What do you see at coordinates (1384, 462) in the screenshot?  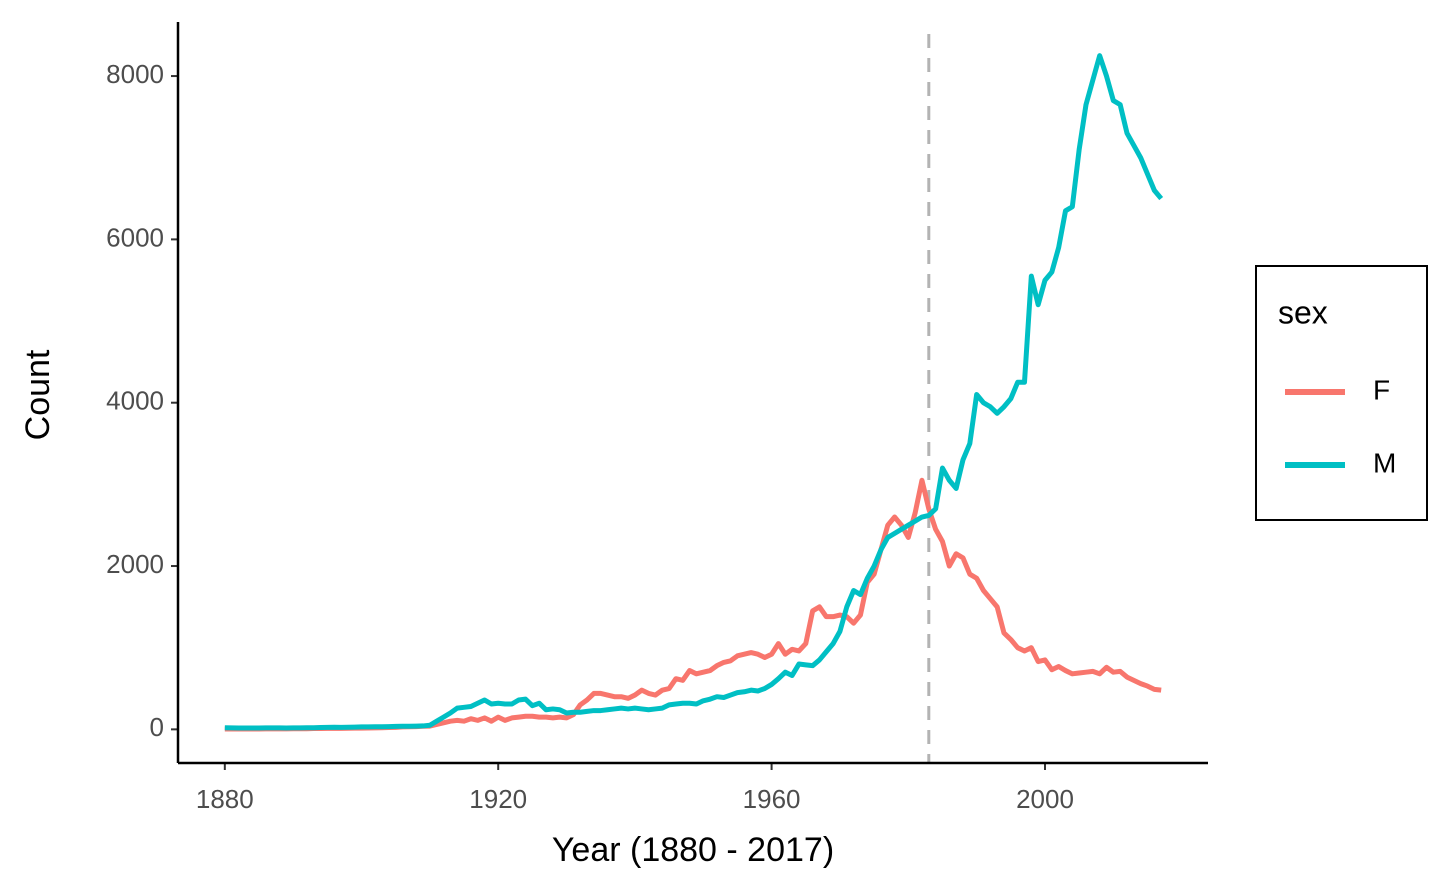 I see `legend-label: M` at bounding box center [1384, 462].